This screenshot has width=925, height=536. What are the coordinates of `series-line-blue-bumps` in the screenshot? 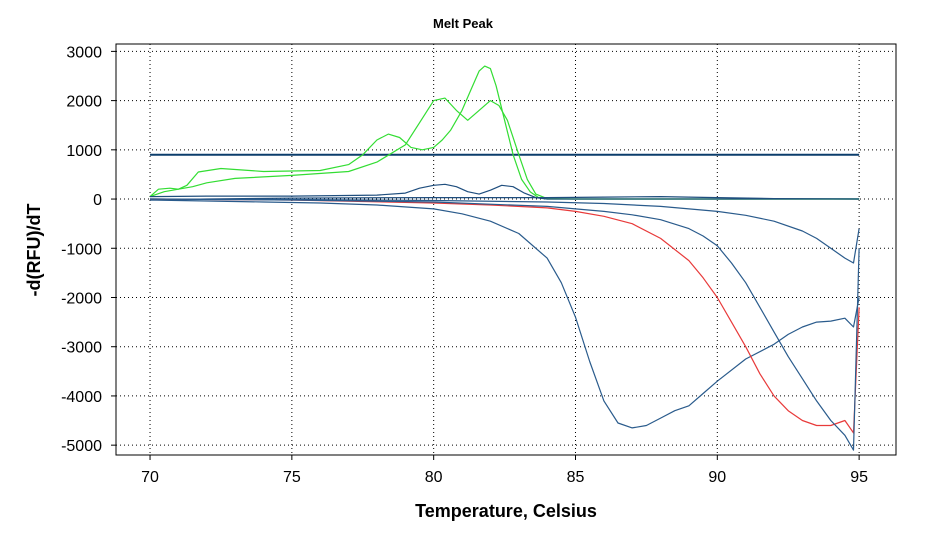 It's located at (504, 191).